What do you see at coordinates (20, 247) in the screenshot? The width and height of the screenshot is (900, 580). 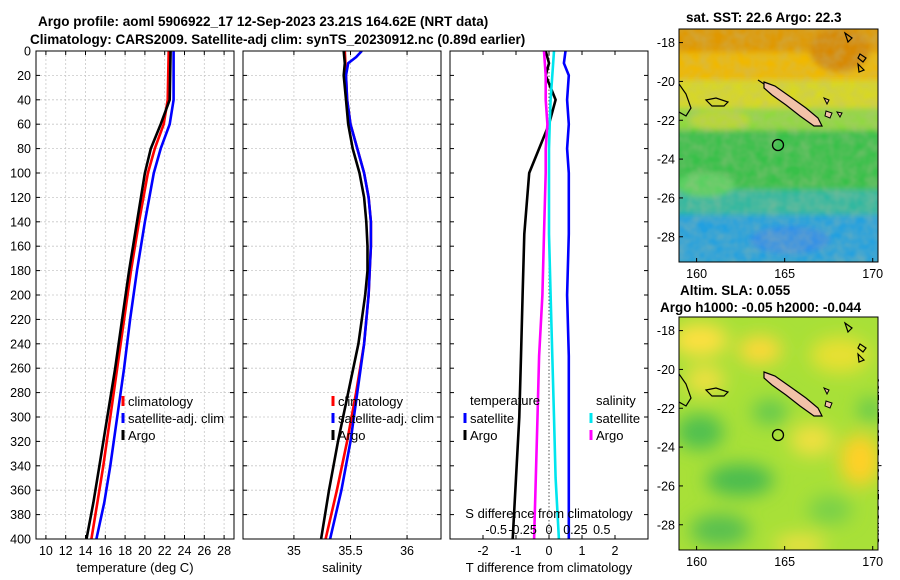 I see `y-tick-label: 160` at bounding box center [20, 247].